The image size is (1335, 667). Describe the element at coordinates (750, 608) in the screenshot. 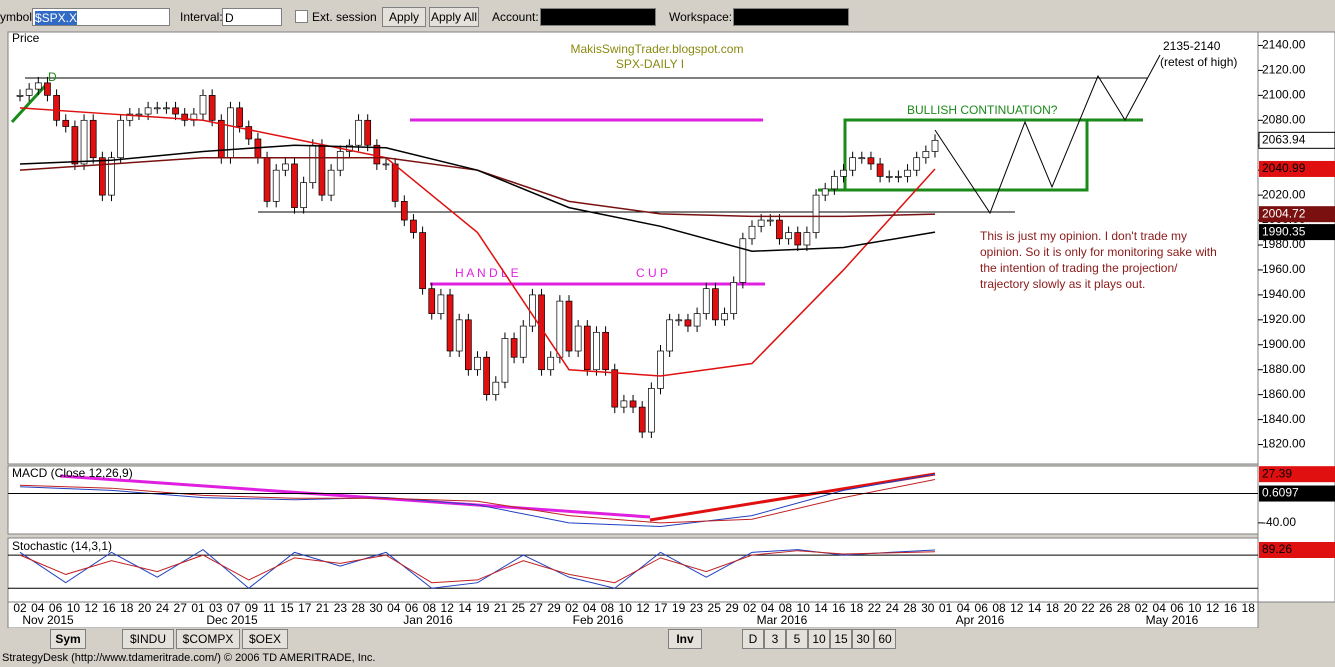

I see `x-tick-label: 02` at that location.